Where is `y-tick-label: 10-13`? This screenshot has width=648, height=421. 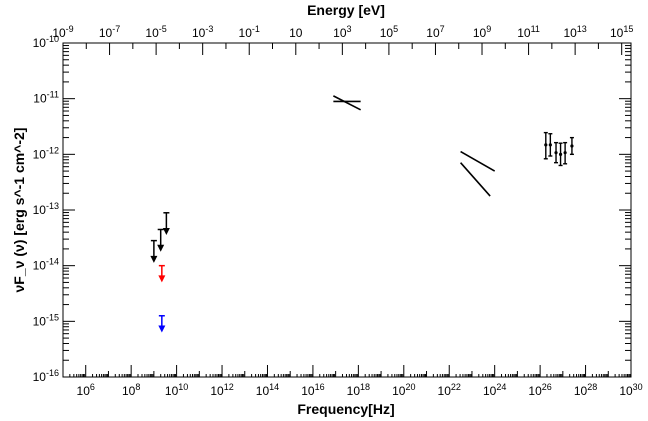
y-tick-label: 10-13 is located at coordinates (46, 209).